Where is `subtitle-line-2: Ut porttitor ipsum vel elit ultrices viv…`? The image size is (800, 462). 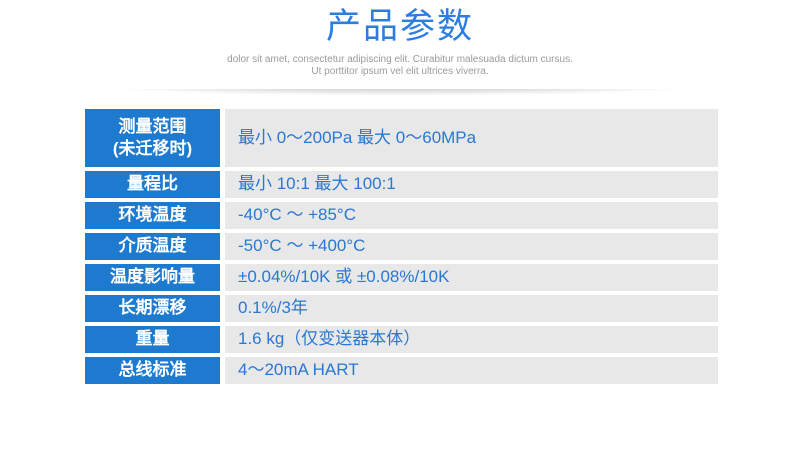
subtitle-line-2: Ut porttitor ipsum vel elit ultrices viv… is located at coordinates (400, 71).